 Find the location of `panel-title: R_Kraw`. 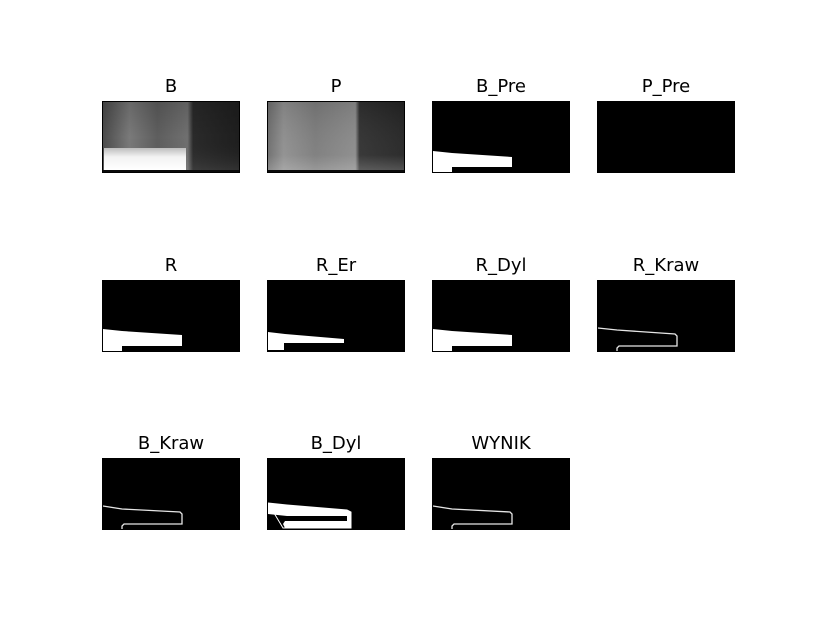

panel-title: R_Kraw is located at coordinates (666, 265).